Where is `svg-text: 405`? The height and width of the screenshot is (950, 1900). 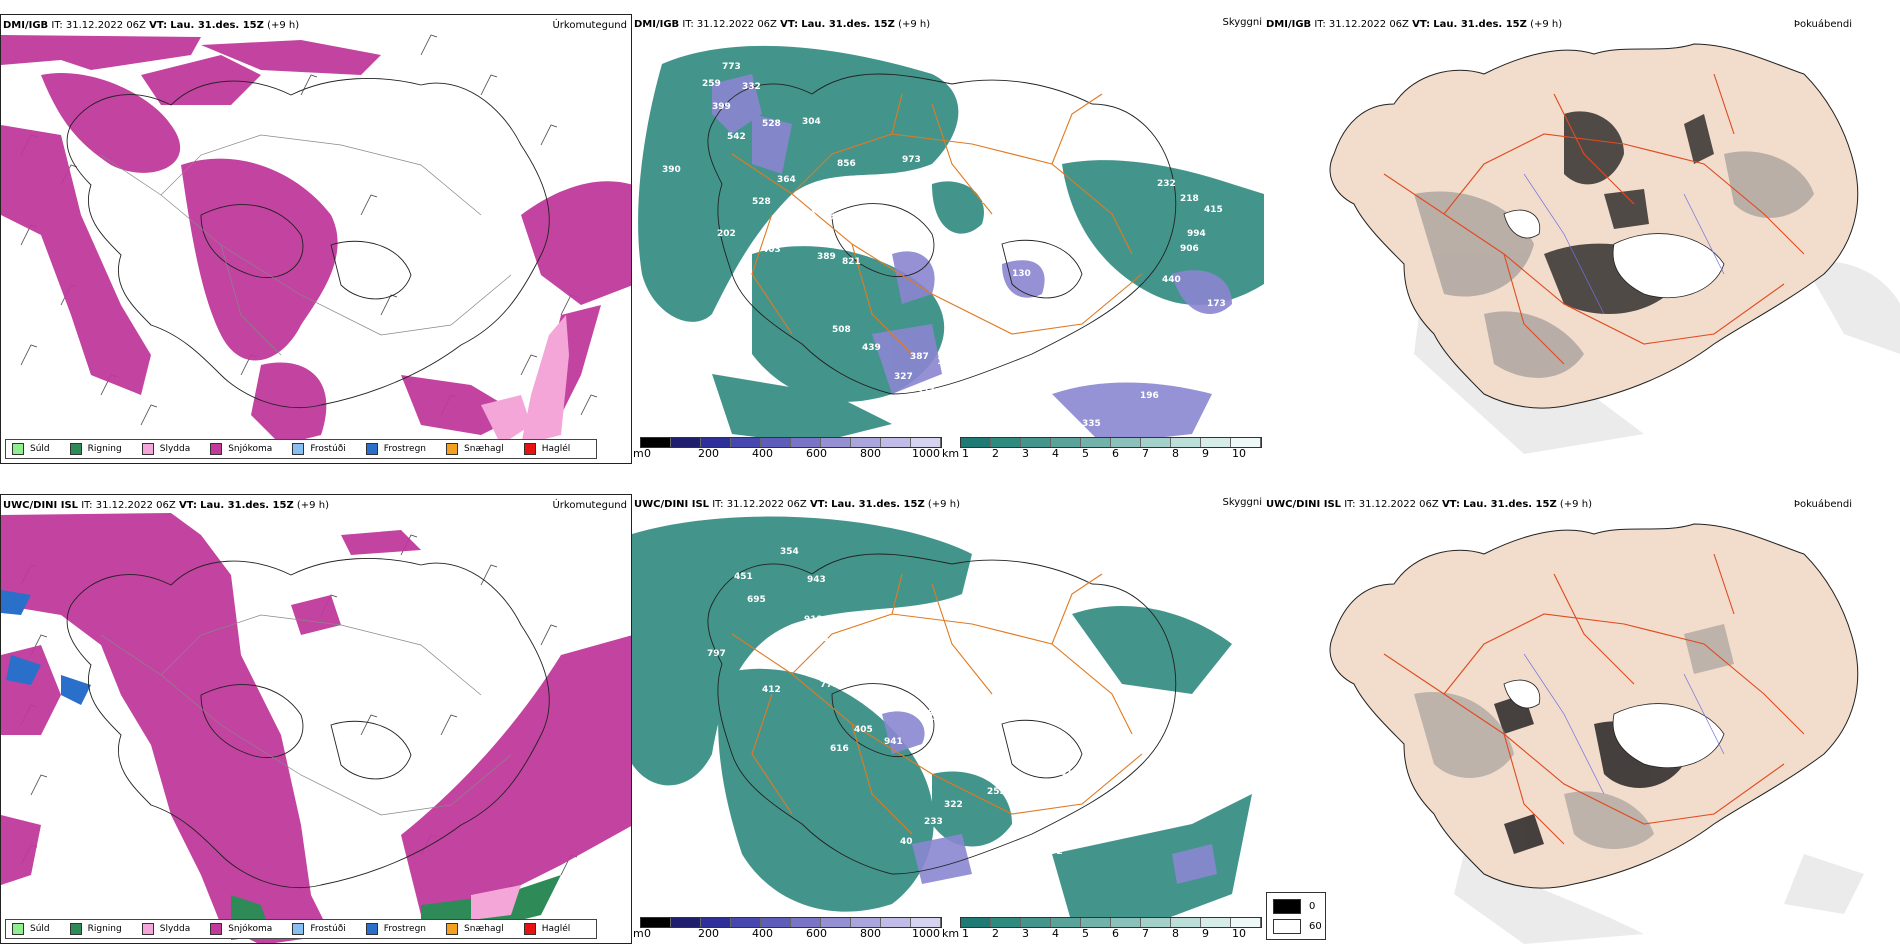 svg-text: 405 is located at coordinates (863, 730).